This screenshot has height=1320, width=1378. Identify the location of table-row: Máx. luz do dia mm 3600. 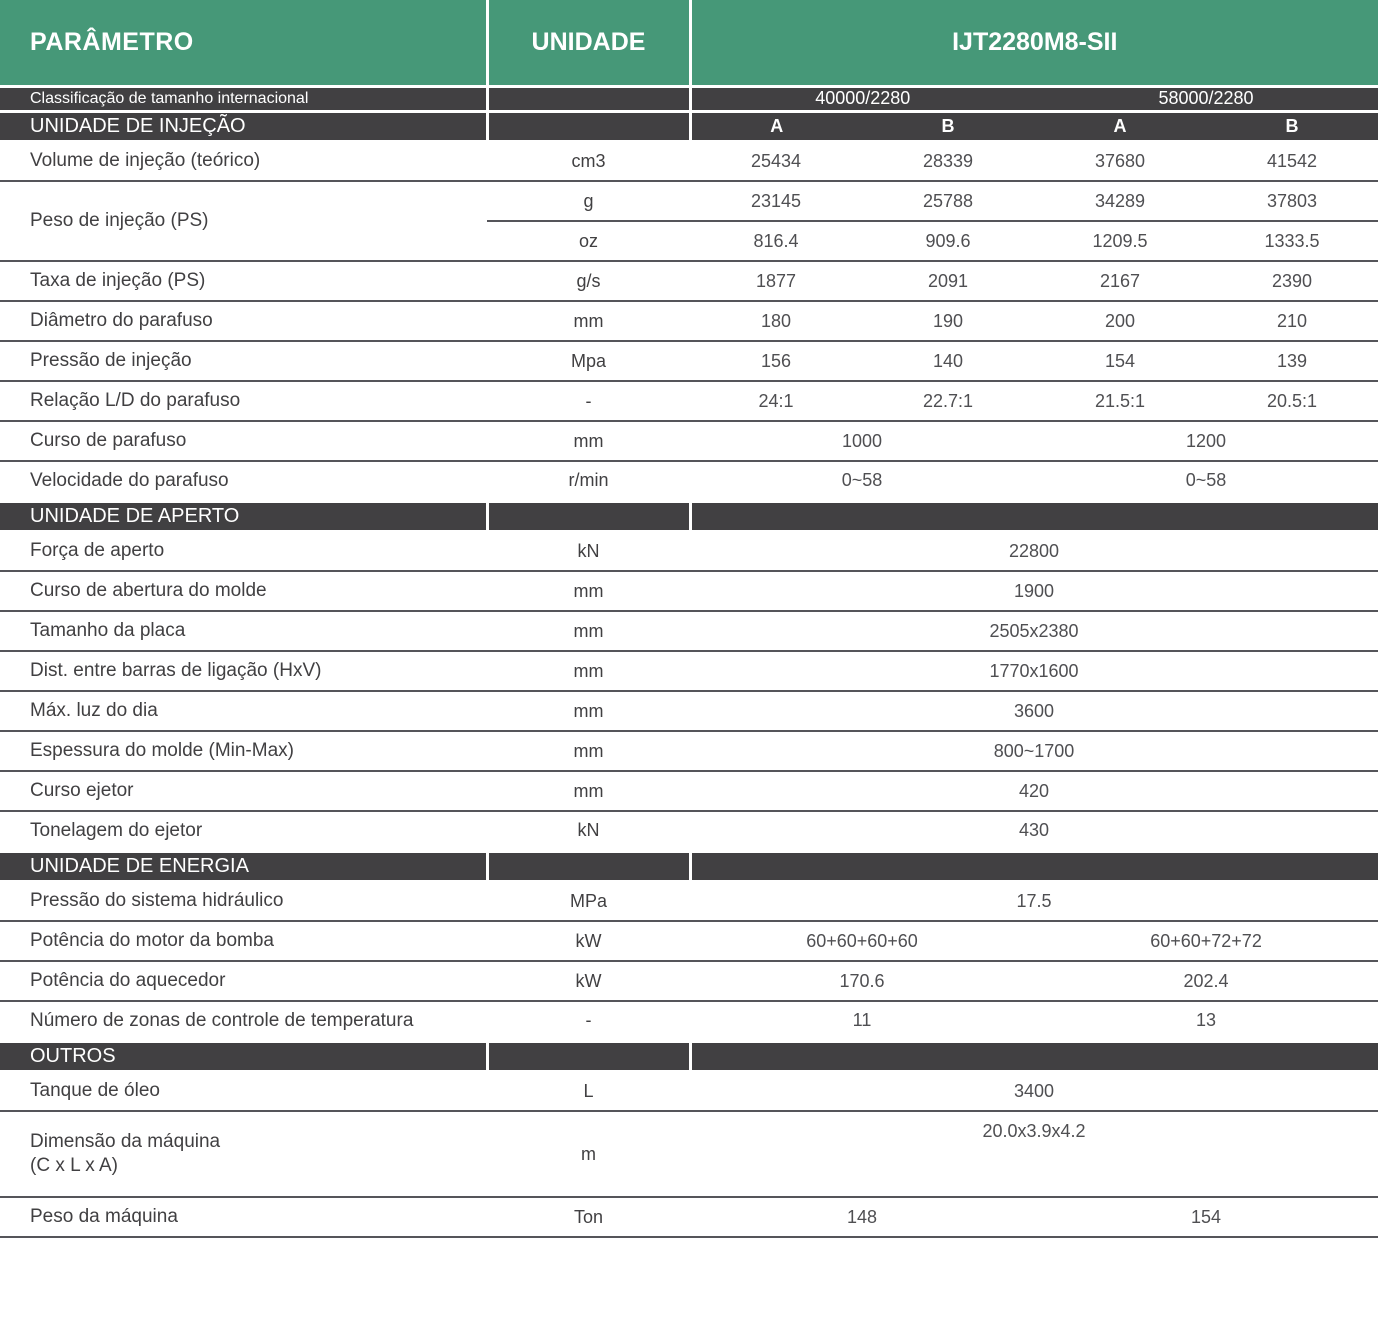
(689, 710).